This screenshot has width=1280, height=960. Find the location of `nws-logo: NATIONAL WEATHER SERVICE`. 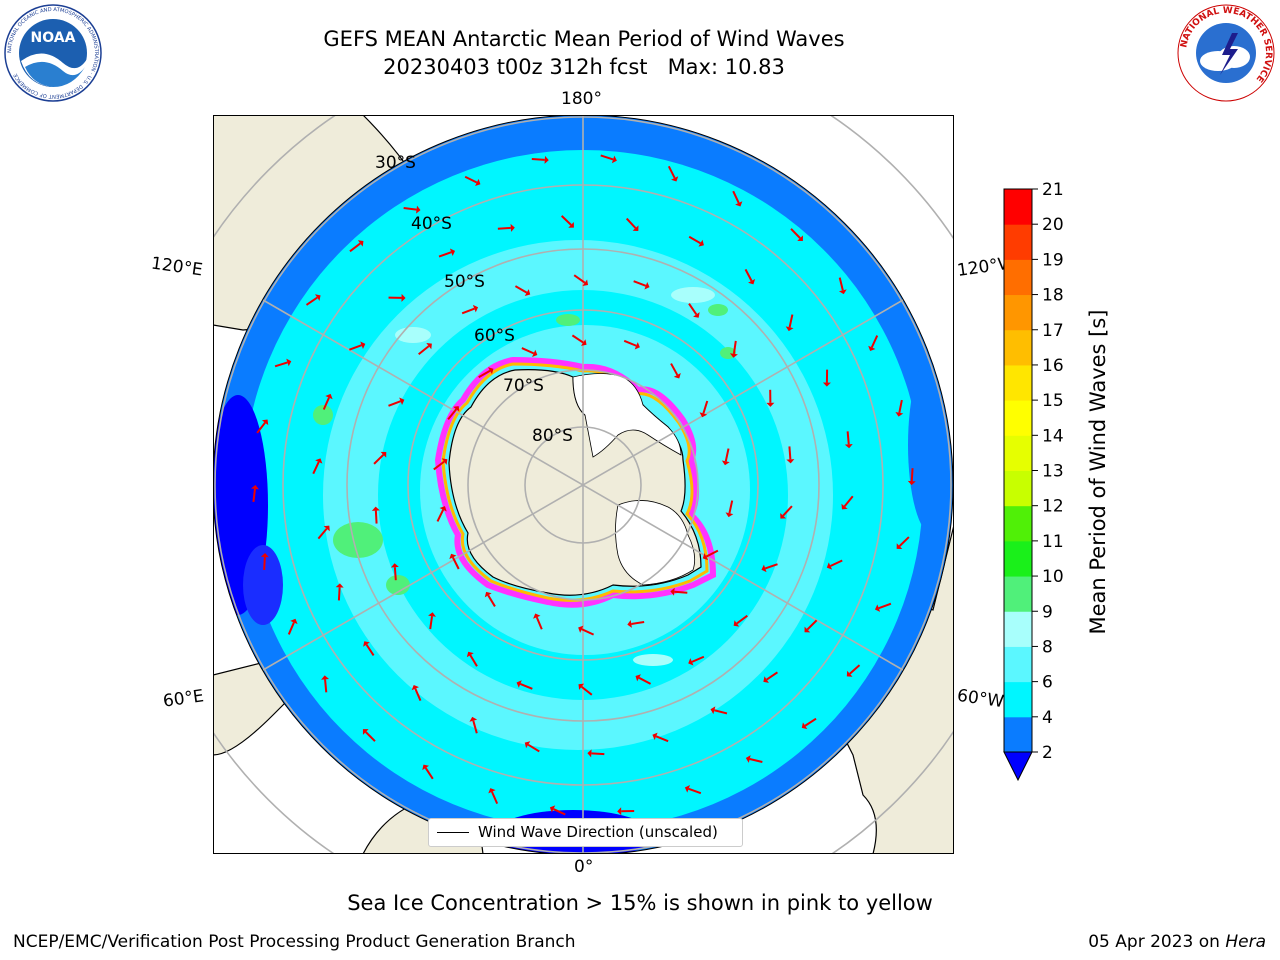

nws-logo: NATIONAL WEATHER SERVICE is located at coordinates (1226, 53).